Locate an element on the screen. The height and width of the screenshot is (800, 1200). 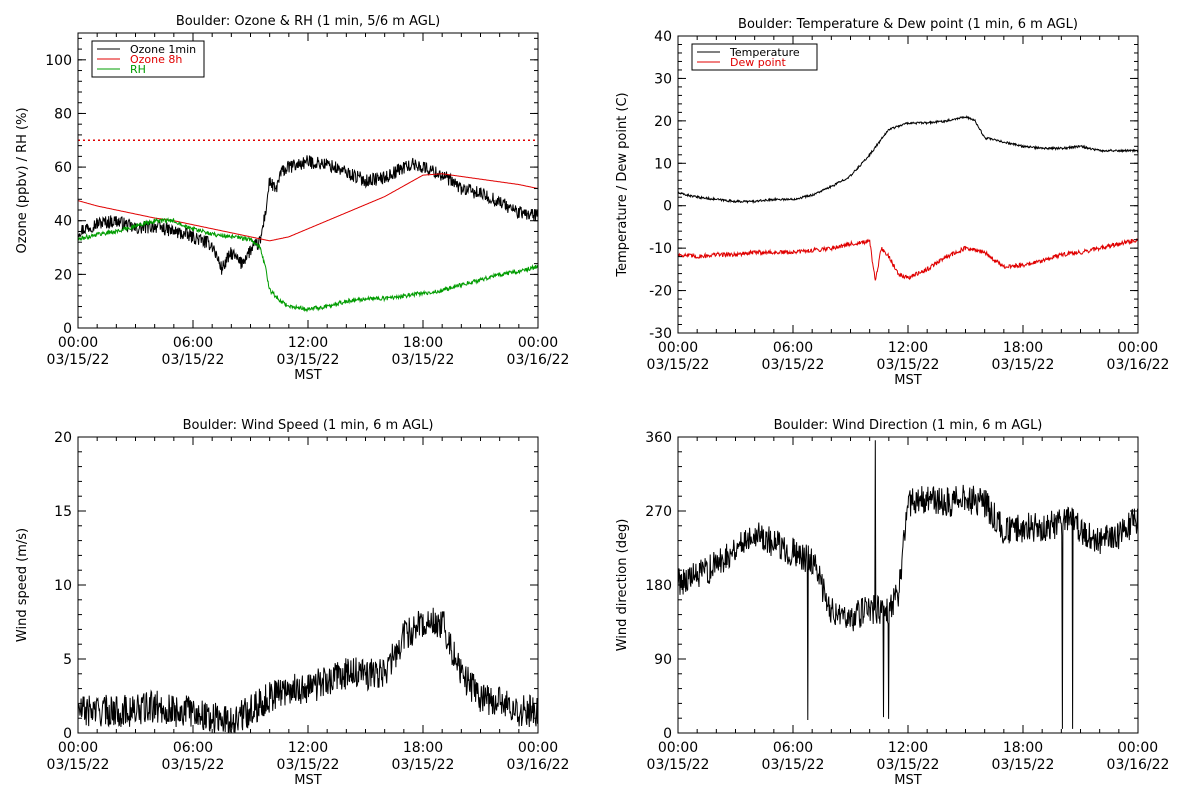
chart-title: Boulder: Ozone & RH (1 min, 5/6 m AGL) is located at coordinates (308, 21).